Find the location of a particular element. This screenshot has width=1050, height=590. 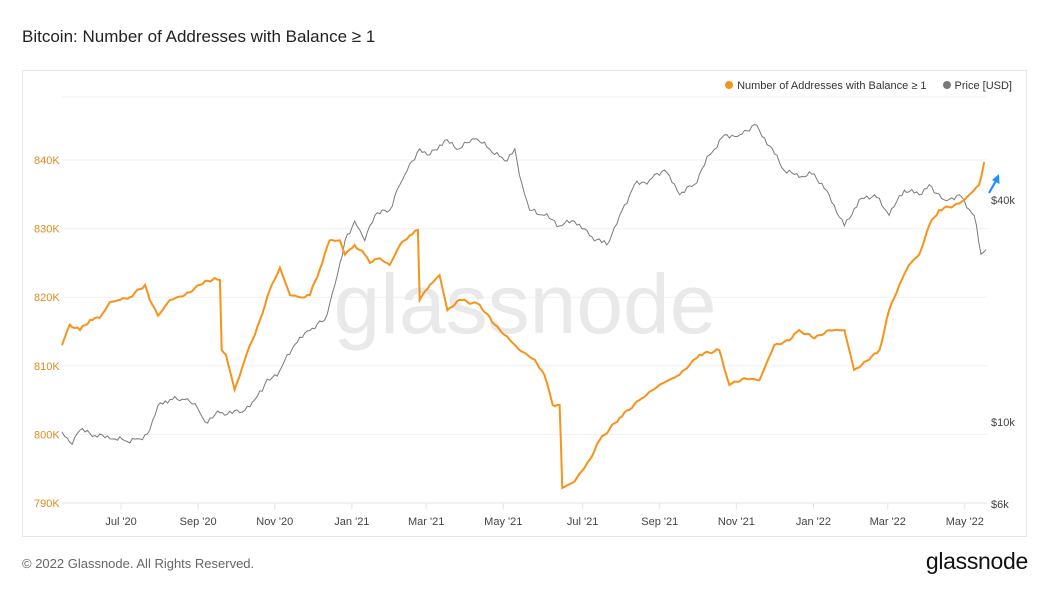

legend-dot-price is located at coordinates (946, 85).